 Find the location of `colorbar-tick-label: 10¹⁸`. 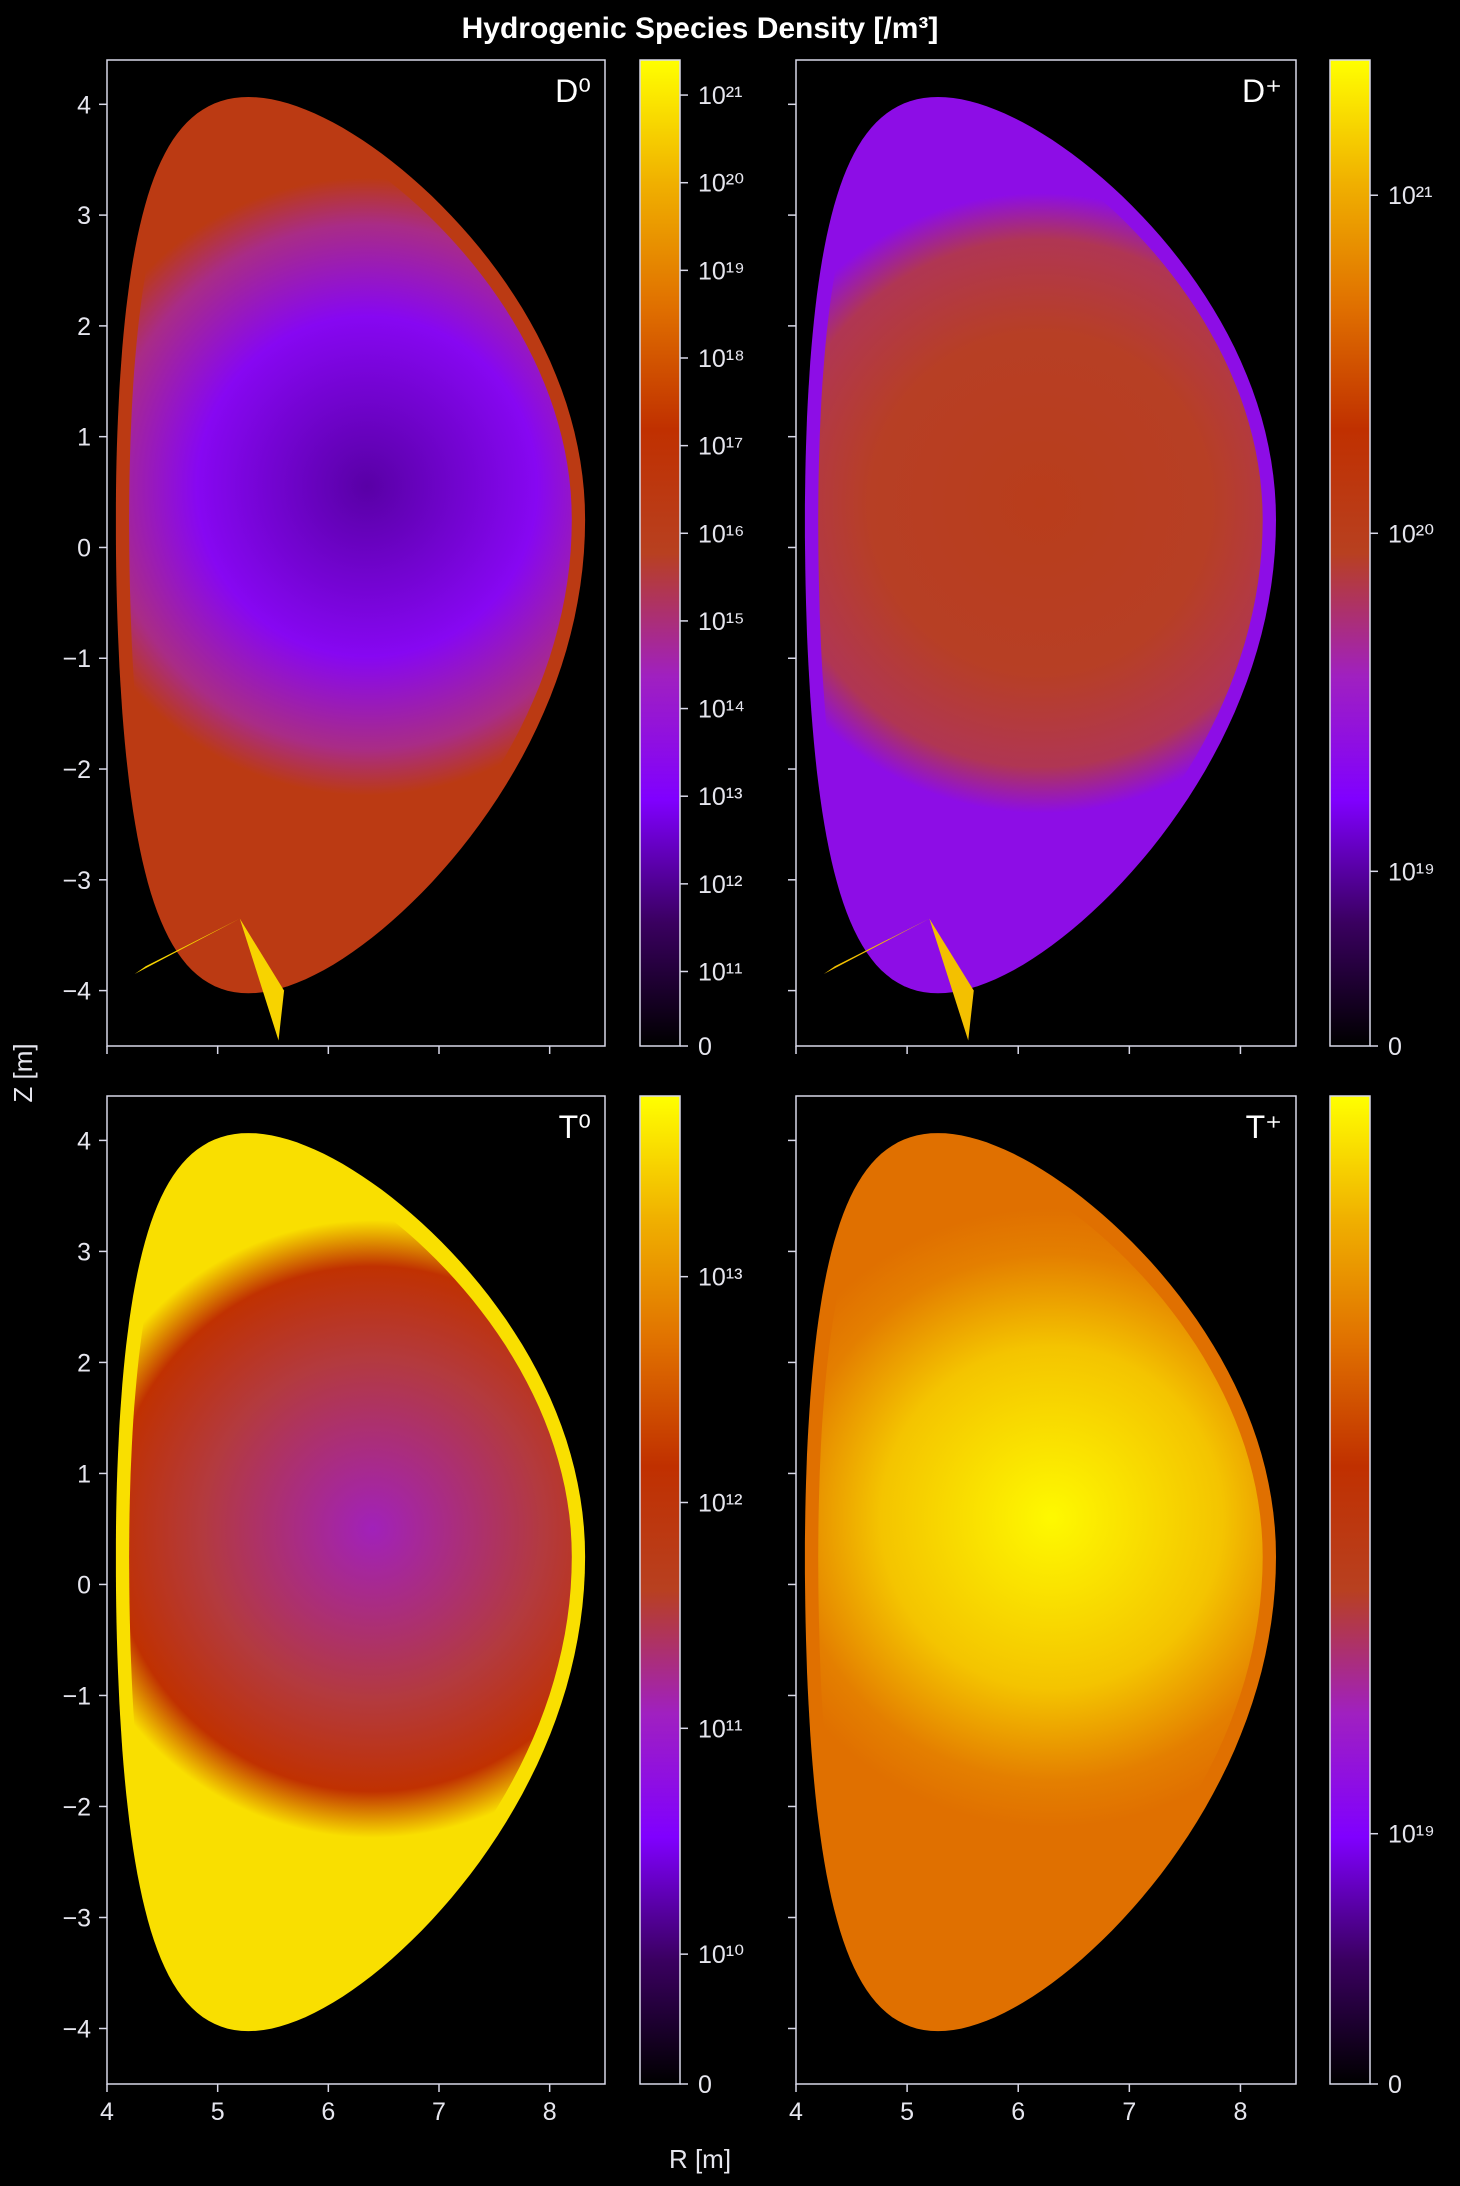

colorbar-tick-label: 10¹⁸ is located at coordinates (721, 359).